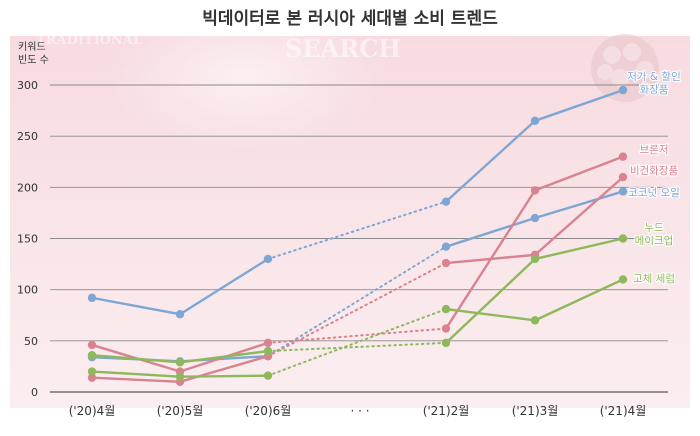 Image resolution: width=700 pixels, height=436 pixels. I want to click on x-tick-label: · · ·, so click(359, 411).